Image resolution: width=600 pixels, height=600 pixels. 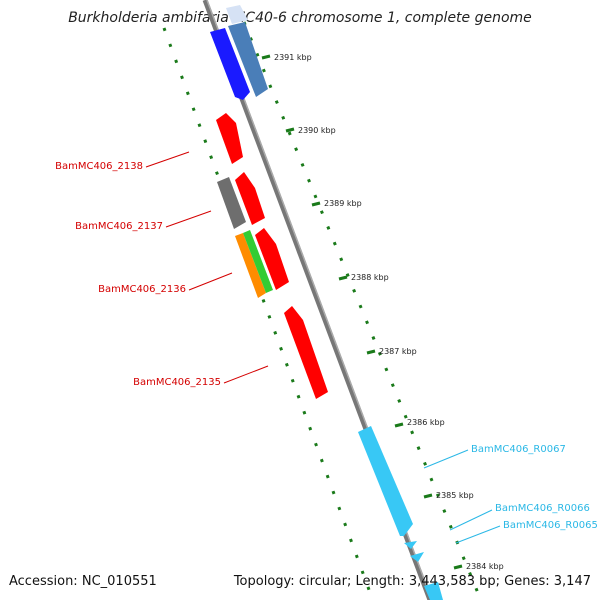 What do you see at coordinates (426, 422) in the screenshot?
I see `tick-label: 2386 kbp` at bounding box center [426, 422].